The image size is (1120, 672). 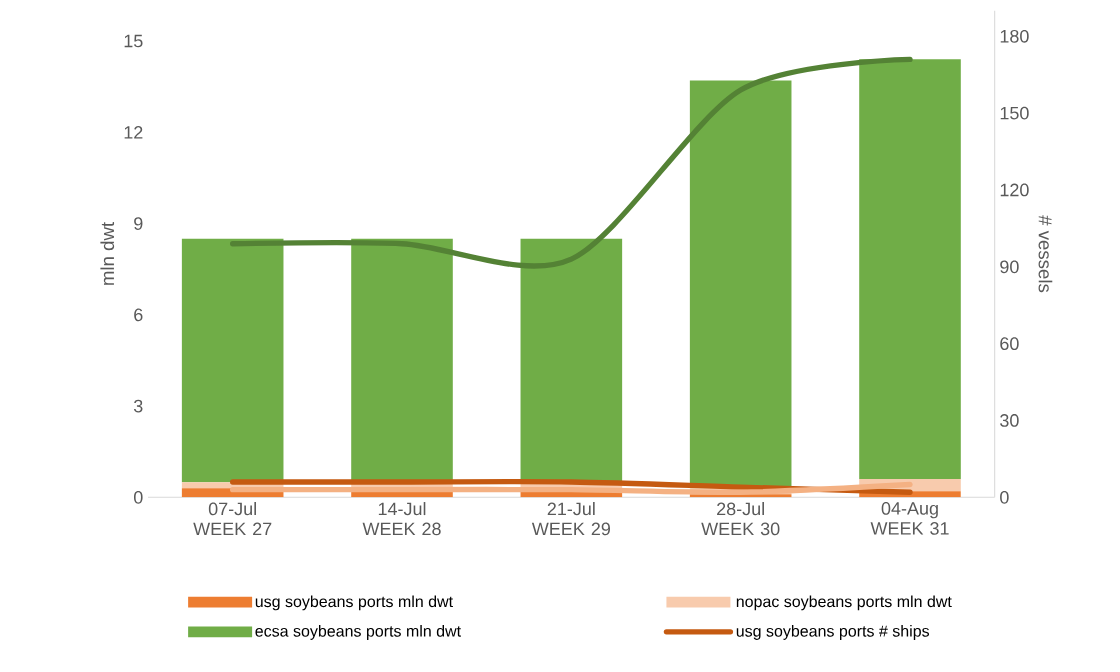 I want to click on y2-axis-title: # vessels, so click(x=1045, y=254).